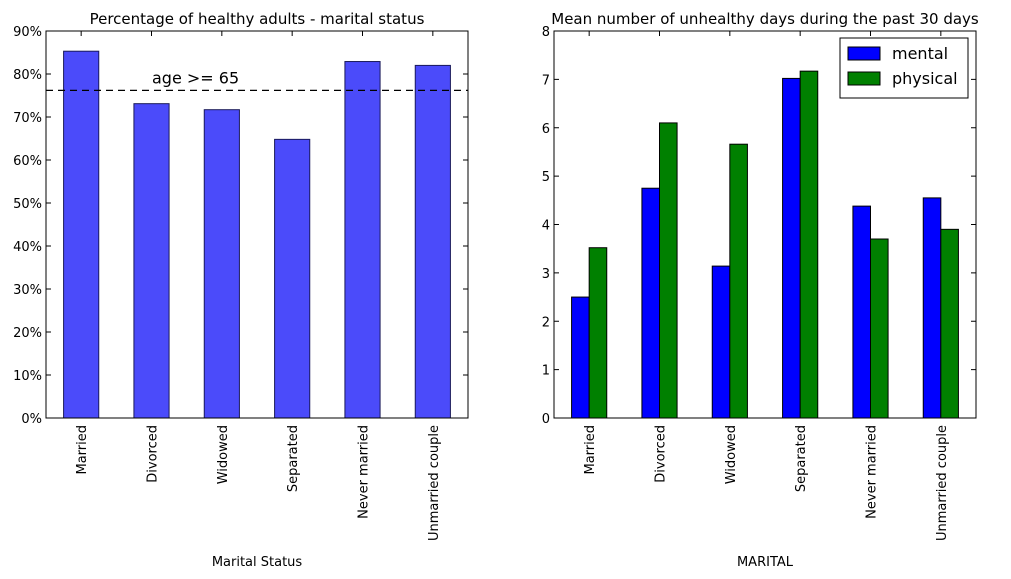 The height and width of the screenshot is (579, 1011). I want to click on right-y-tick-label: 2, so click(546, 322).